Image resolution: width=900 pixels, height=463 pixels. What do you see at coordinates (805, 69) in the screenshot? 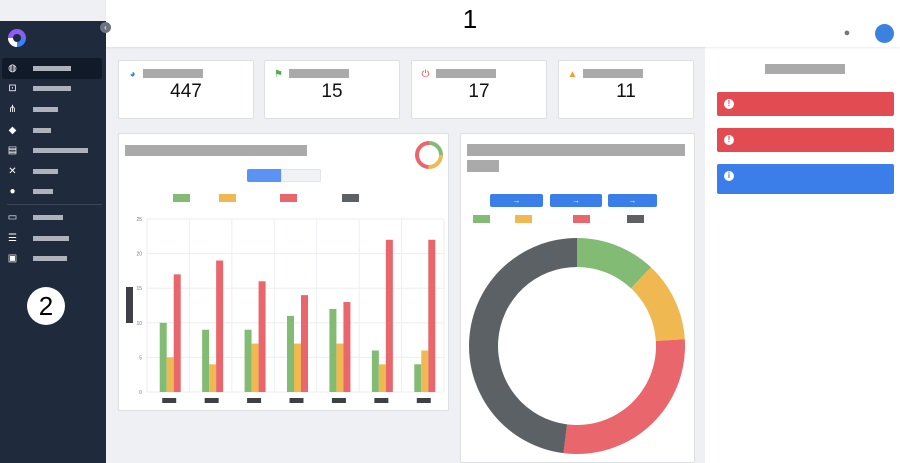
I see `right-panel-title-placeholder` at bounding box center [805, 69].